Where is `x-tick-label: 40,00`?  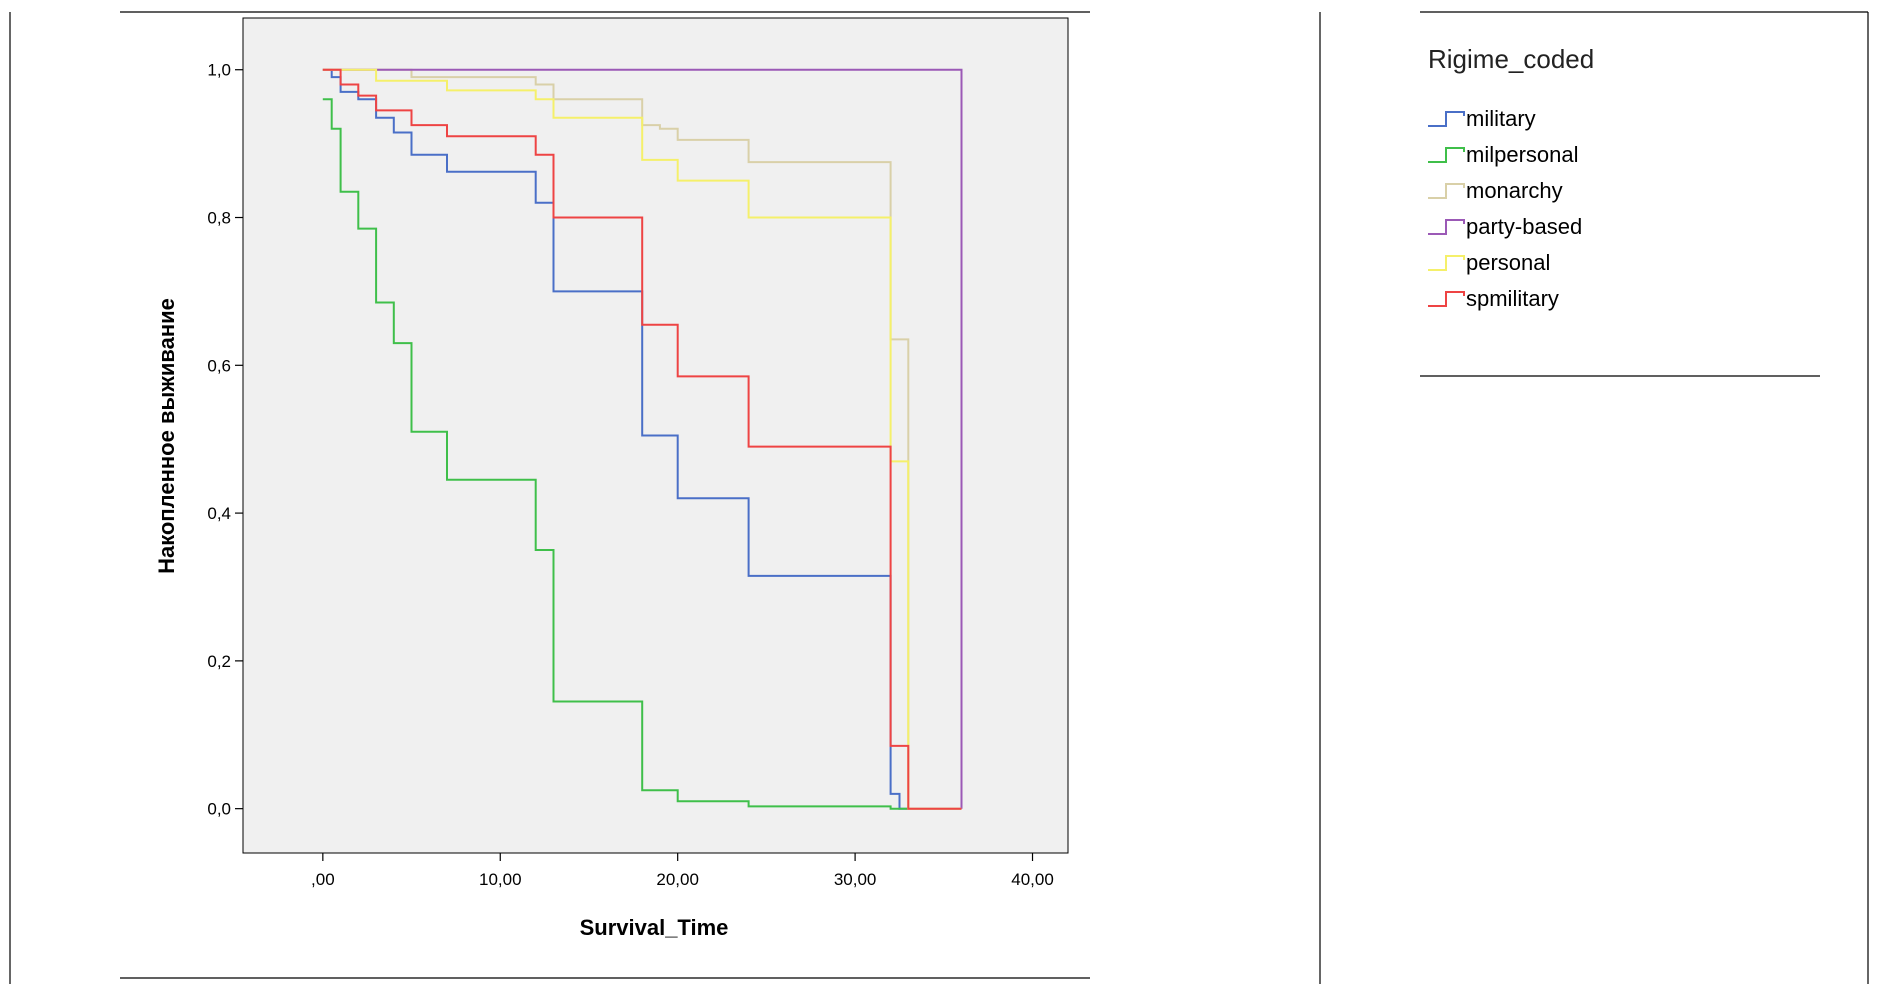
x-tick-label: 40,00 is located at coordinates (1032, 879).